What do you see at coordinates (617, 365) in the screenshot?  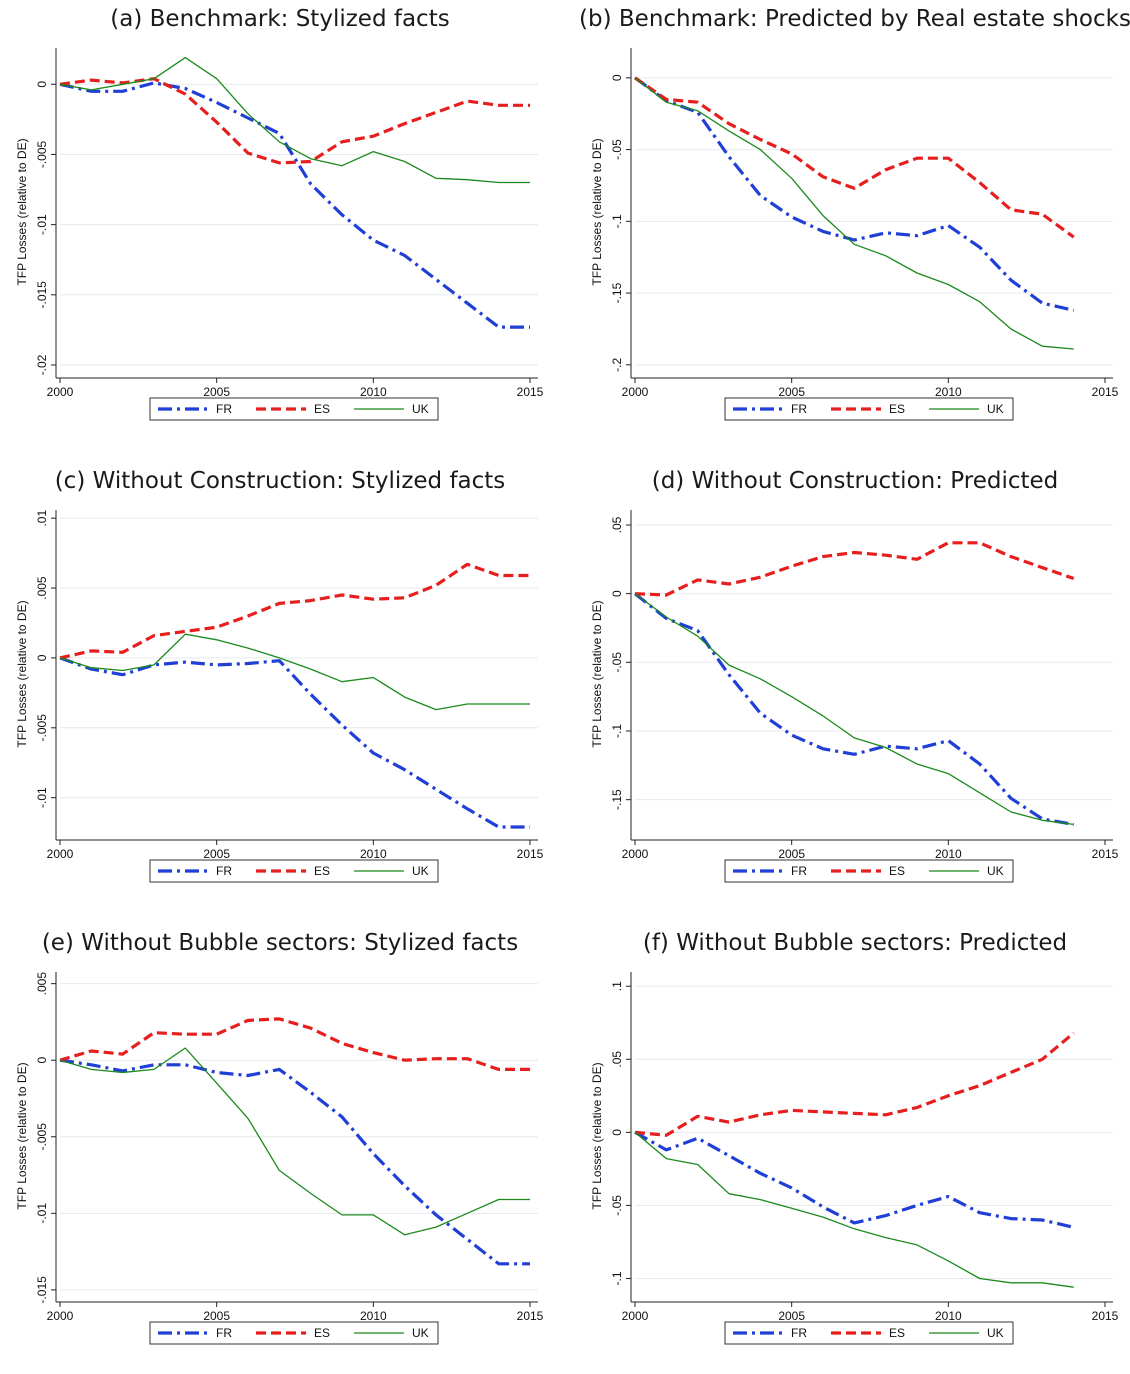 I see `y-tick-label: -.2` at bounding box center [617, 365].